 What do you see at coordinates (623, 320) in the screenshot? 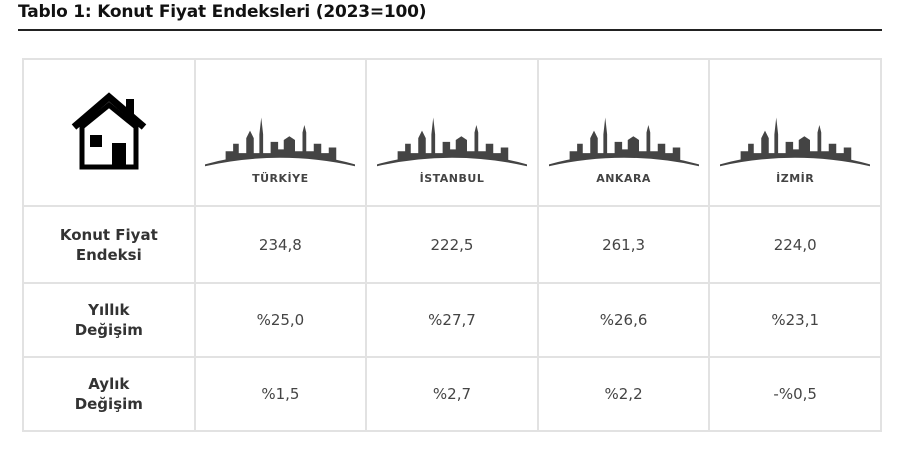
I see `value-cell: %26,6` at bounding box center [623, 320].